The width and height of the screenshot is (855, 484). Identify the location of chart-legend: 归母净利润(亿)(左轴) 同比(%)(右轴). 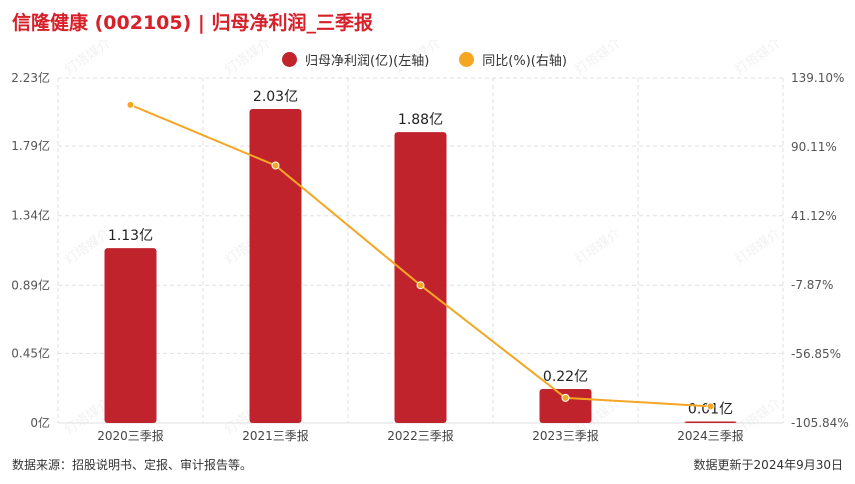
(439, 59).